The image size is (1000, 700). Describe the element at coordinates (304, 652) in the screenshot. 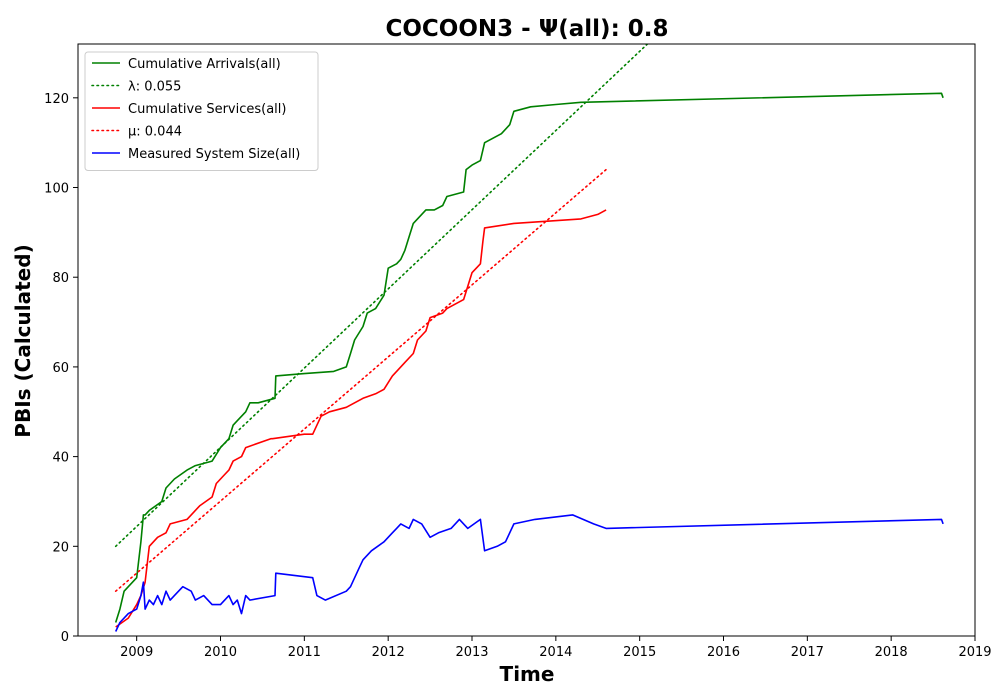

I see `x-tick-label-2: 2011` at that location.